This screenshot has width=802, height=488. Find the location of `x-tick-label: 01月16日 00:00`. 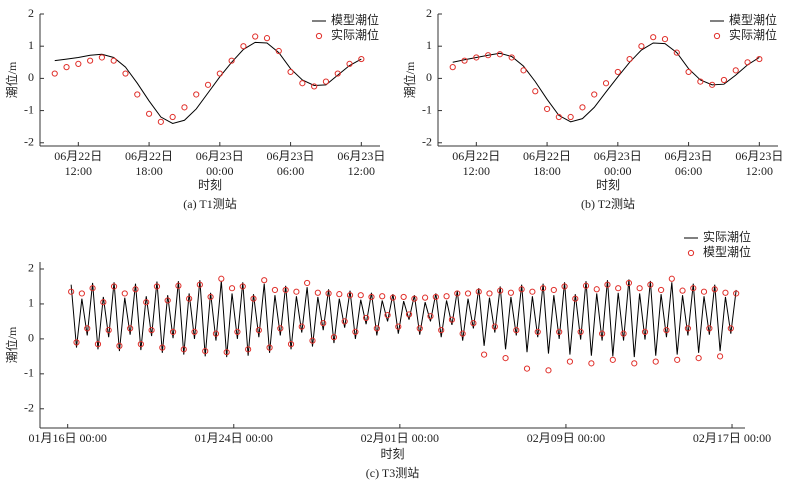

x-tick-label: 01月16日 00:00 is located at coordinates (67, 438).